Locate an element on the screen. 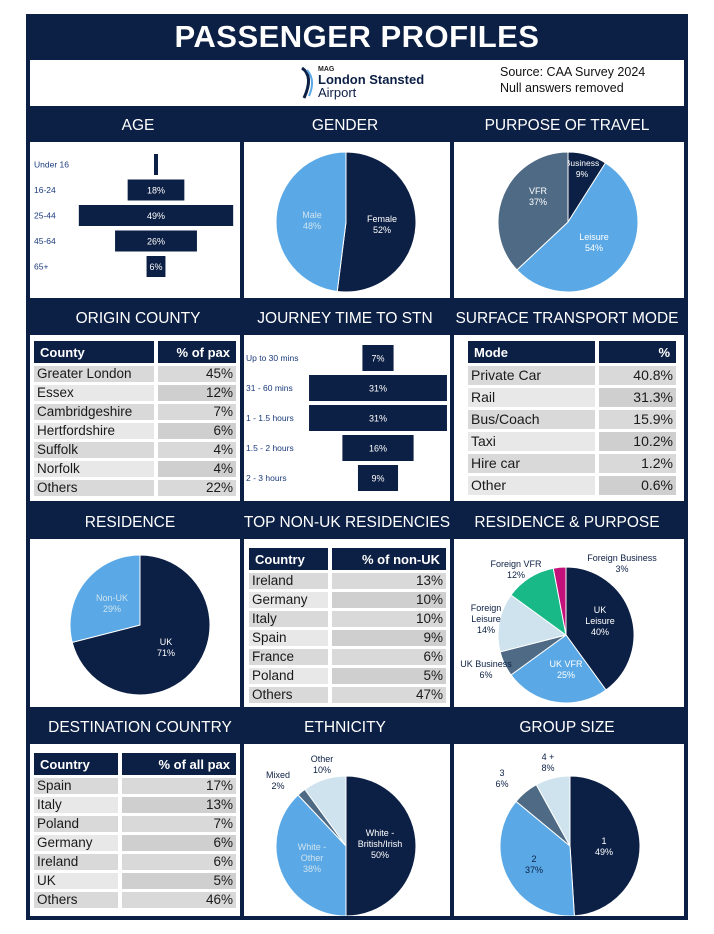  table-cell-value: 40.8% is located at coordinates (637, 375).